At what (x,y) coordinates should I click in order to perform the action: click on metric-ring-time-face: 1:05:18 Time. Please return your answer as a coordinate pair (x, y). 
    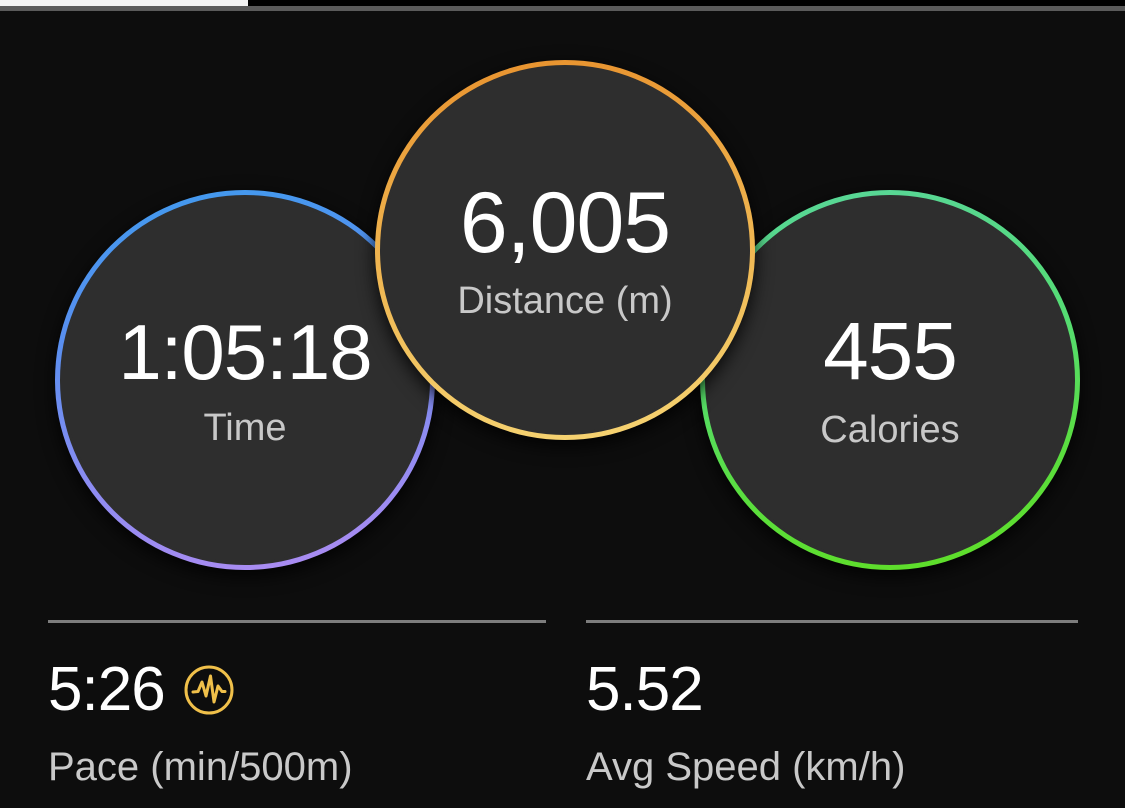
    Looking at the image, I should click on (245, 380).